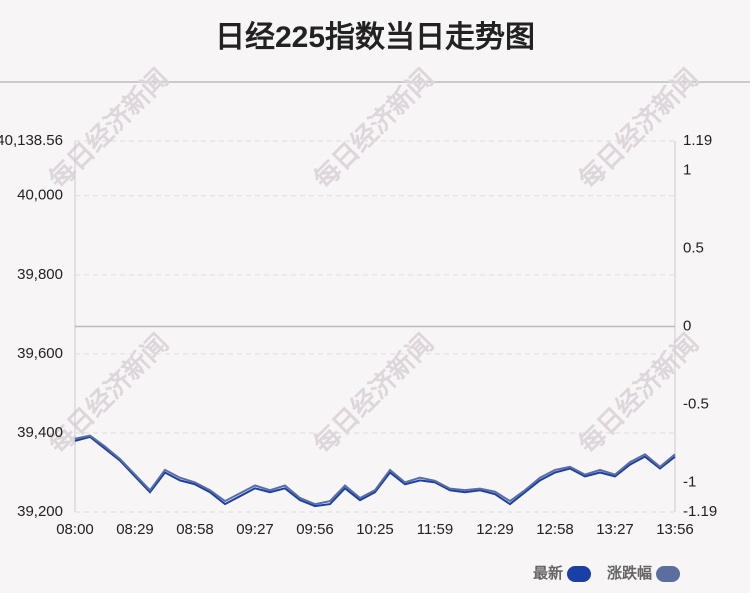  I want to click on y2-tick-label: -1, so click(689, 481).